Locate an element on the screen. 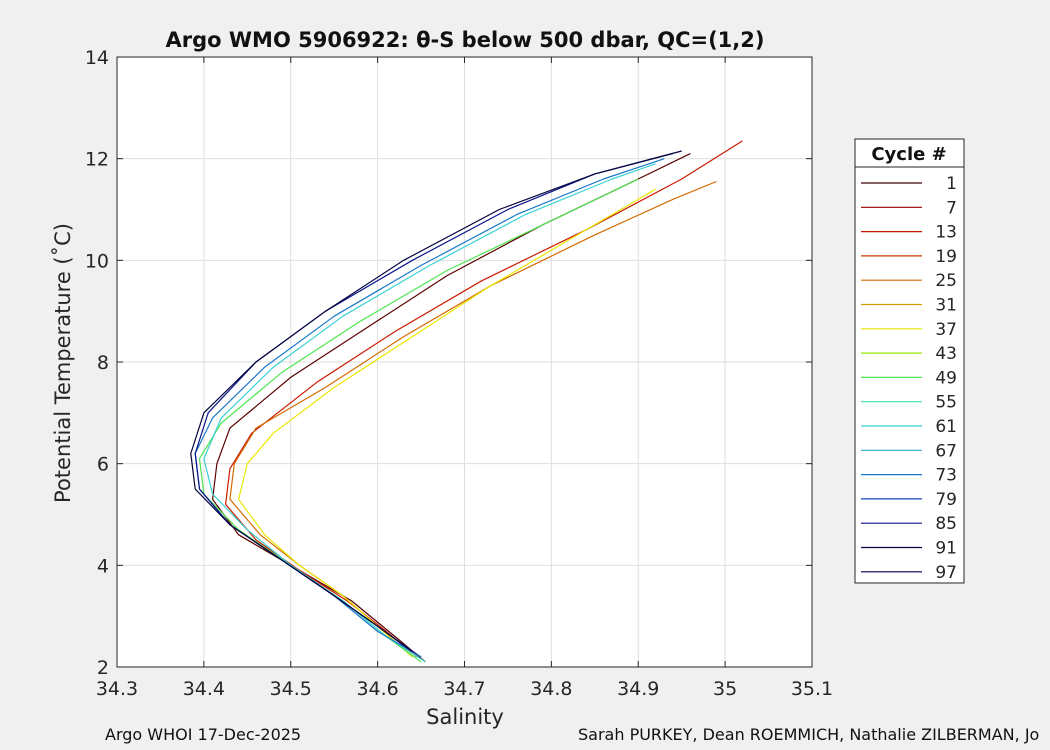 Image resolution: width=1050 pixels, height=750 pixels. legend-label: 97 is located at coordinates (946, 573).